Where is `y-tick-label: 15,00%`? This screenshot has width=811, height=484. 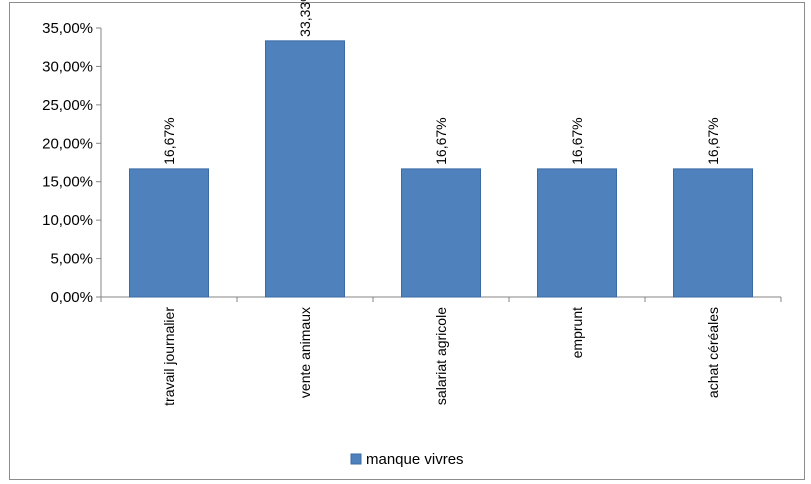 y-tick-label: 15,00% is located at coordinates (67, 182).